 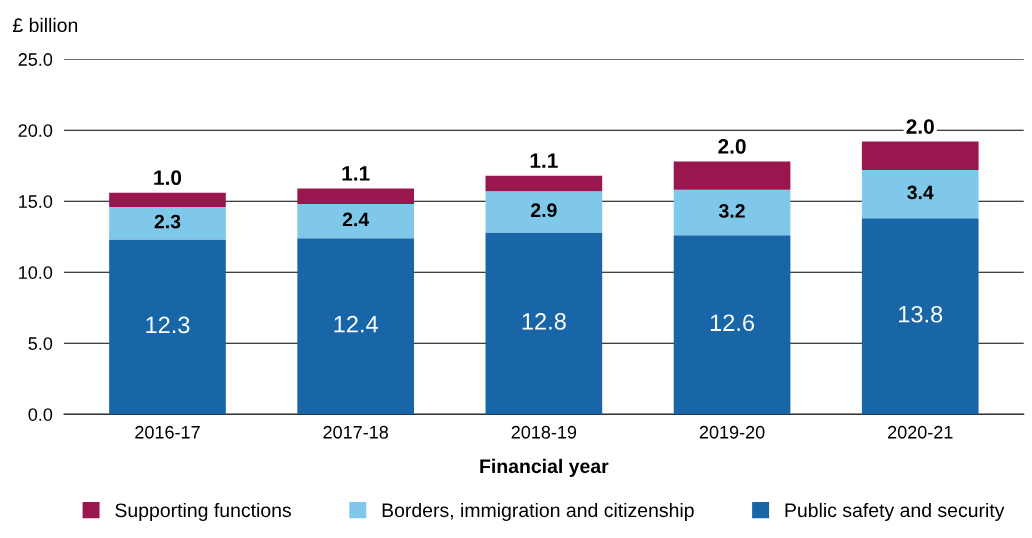 I want to click on data-label: 3.4, so click(x=920, y=192).